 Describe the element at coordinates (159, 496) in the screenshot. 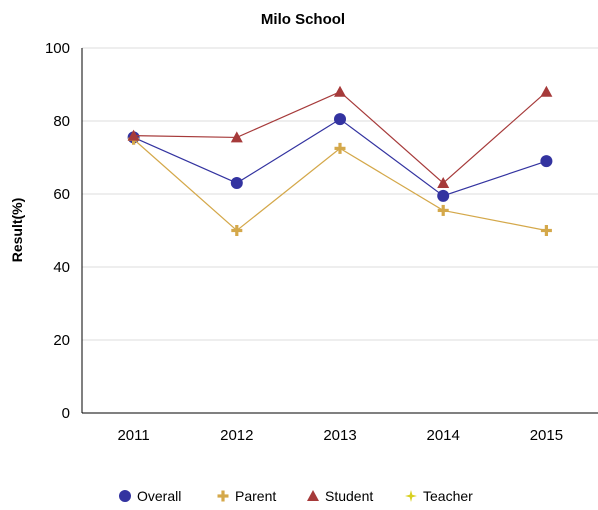

I see `legend-label-overall: Overall` at that location.